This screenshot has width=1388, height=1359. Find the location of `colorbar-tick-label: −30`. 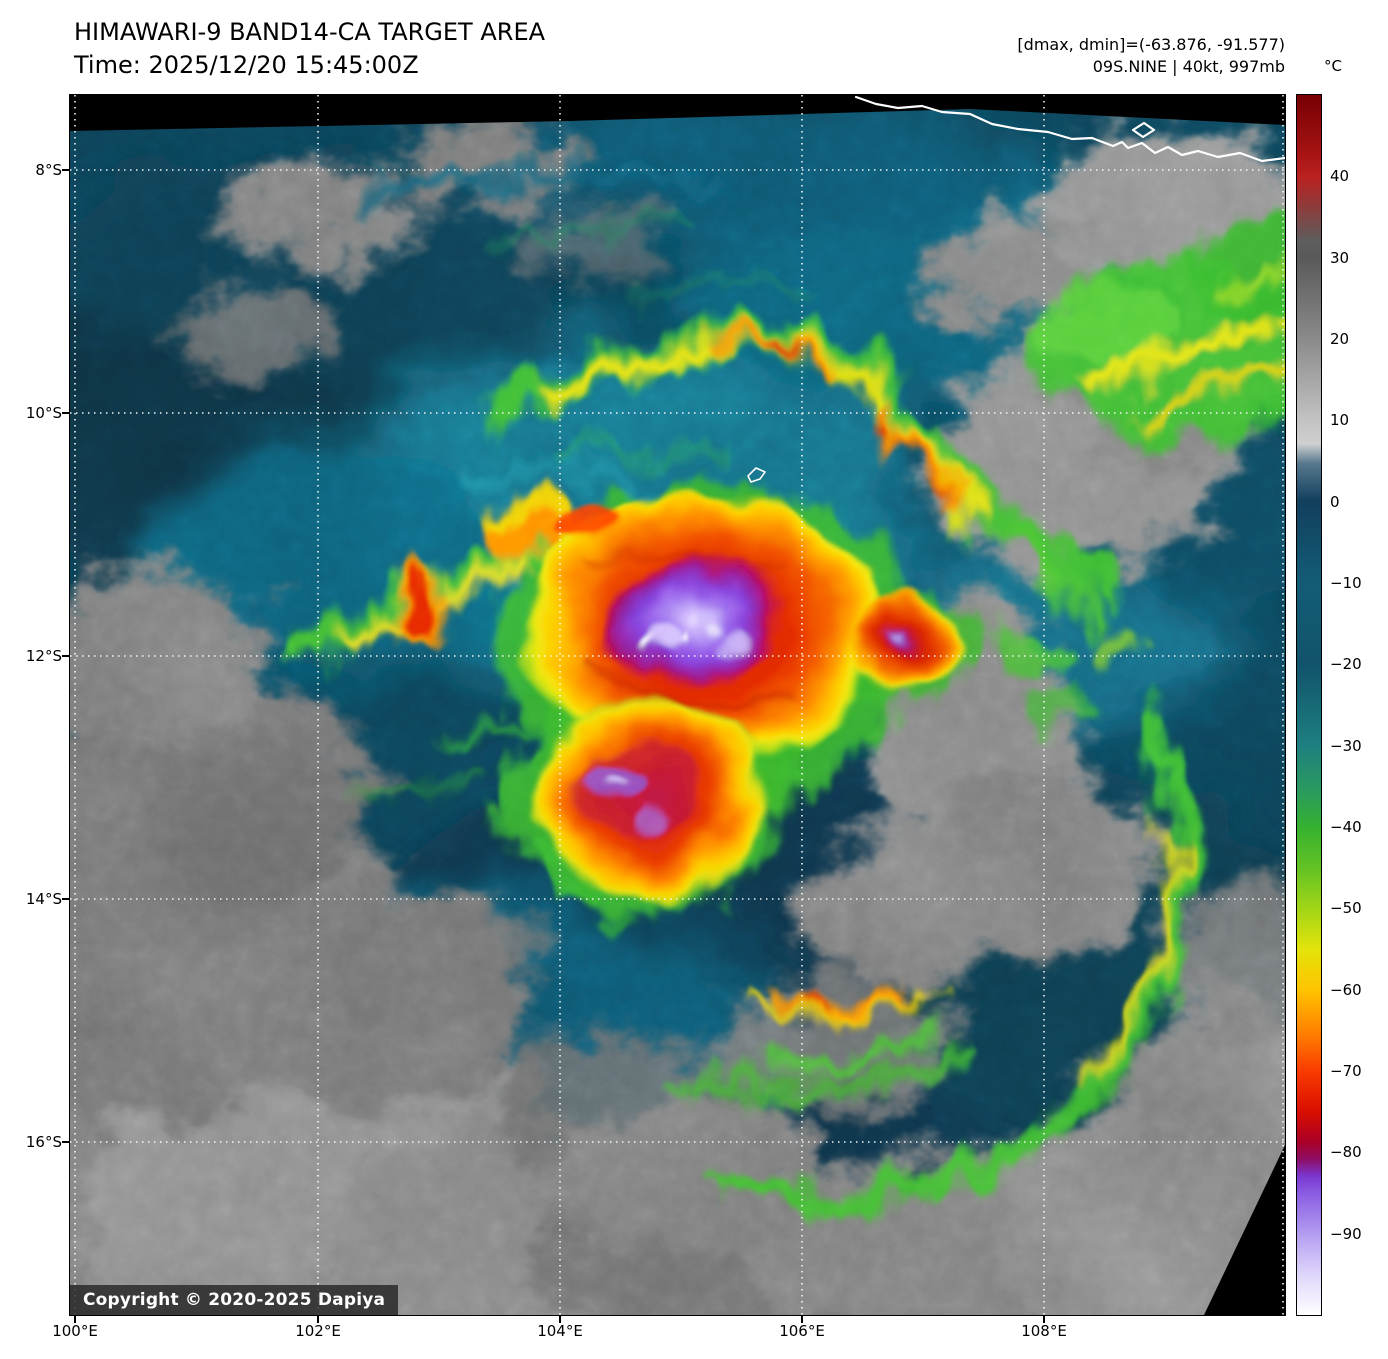

colorbar-tick-label: −30 is located at coordinates (1346, 746).